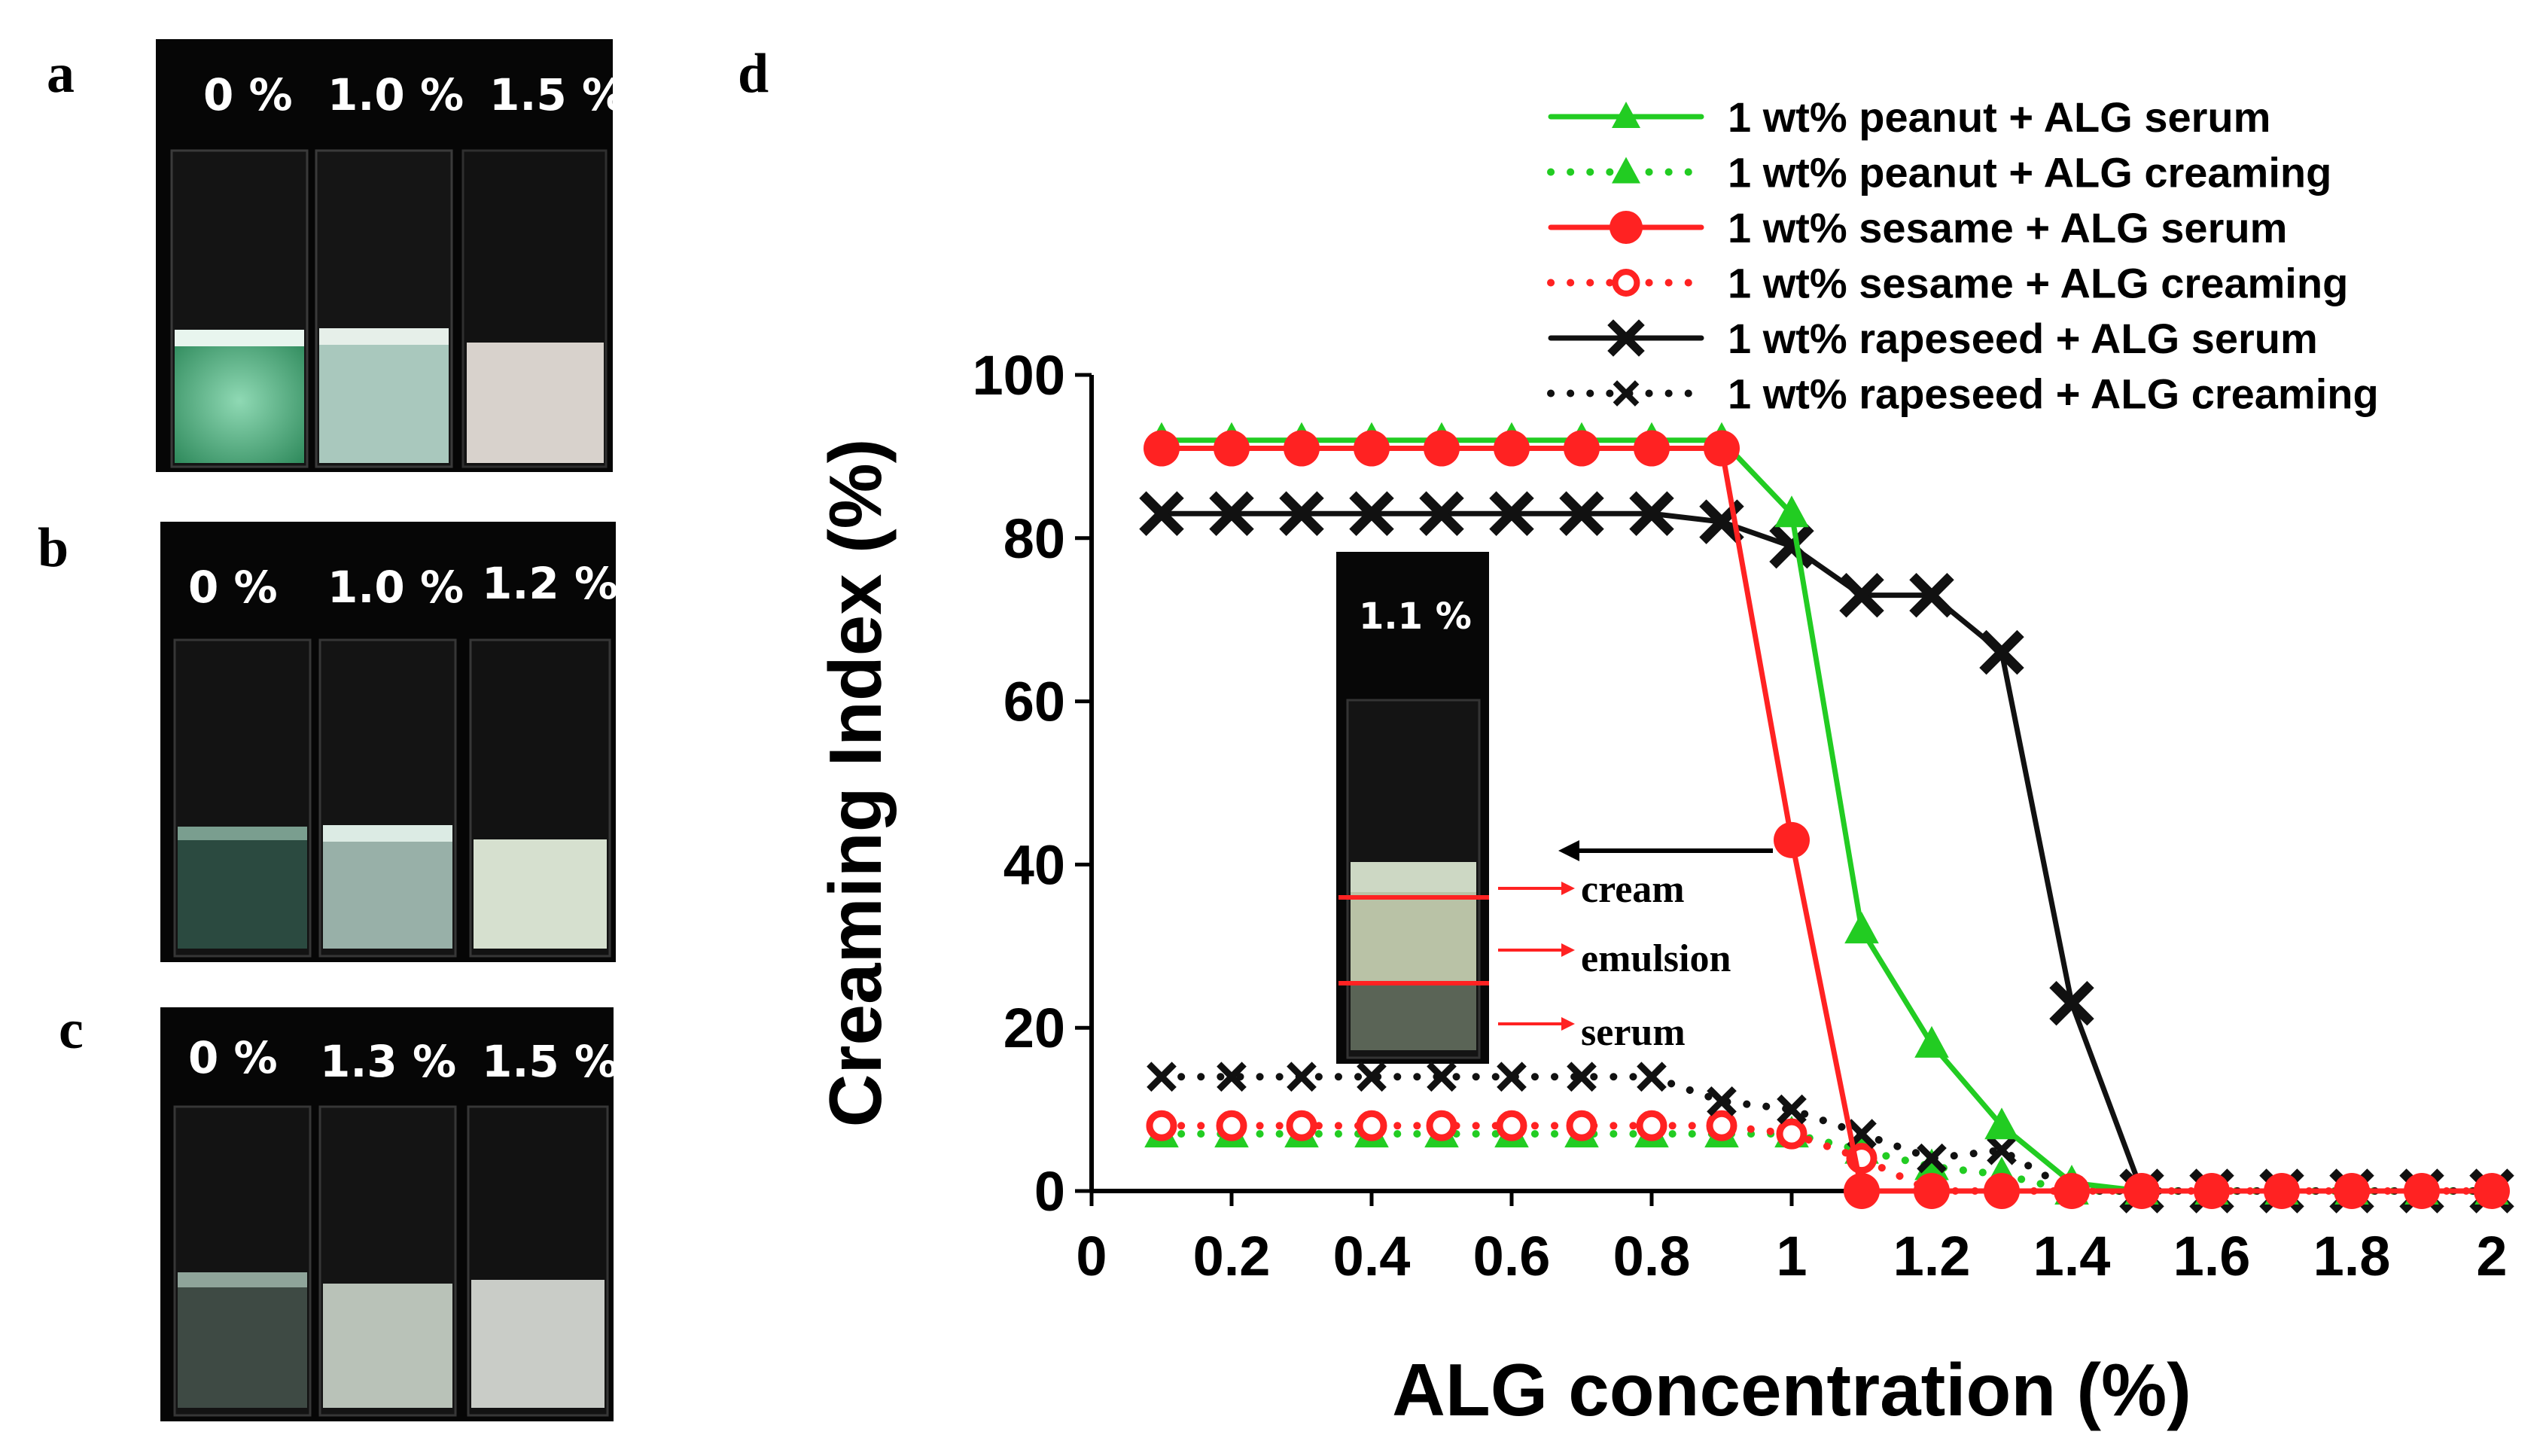  I want to click on x-tick-label: 1.6, so click(2212, 1256).